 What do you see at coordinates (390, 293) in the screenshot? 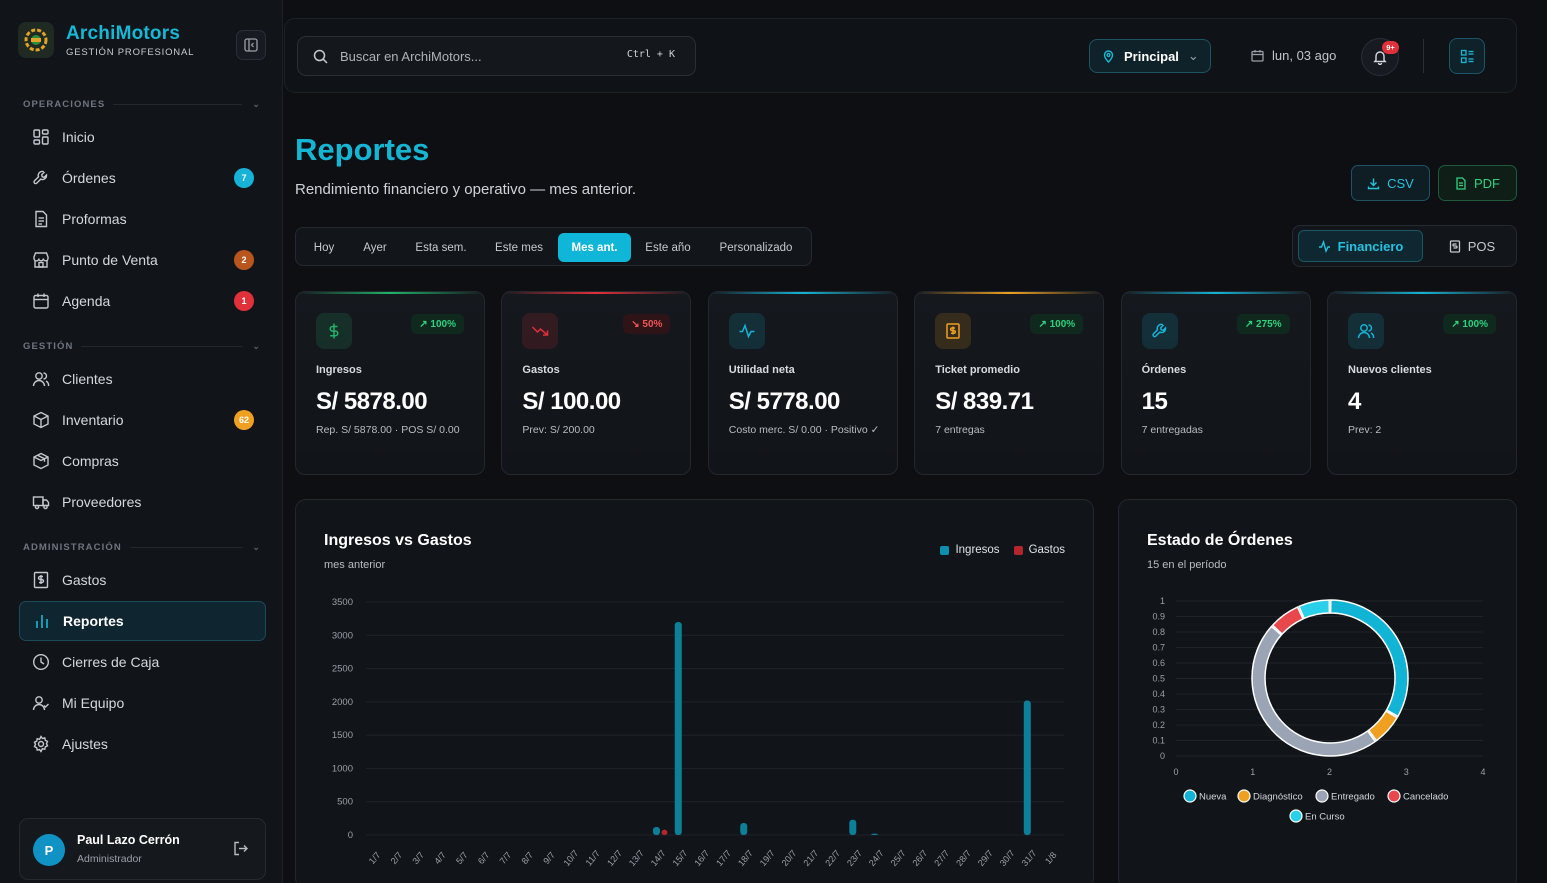
I see `kpi-accent-line` at bounding box center [390, 293].